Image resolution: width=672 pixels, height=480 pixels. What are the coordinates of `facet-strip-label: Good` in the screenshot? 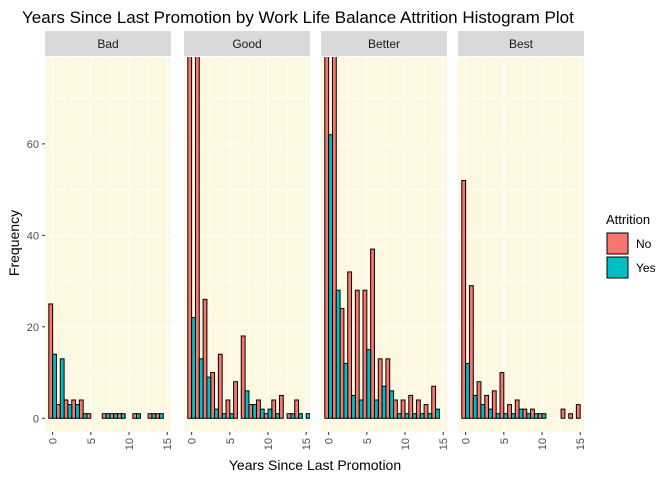 It's located at (246, 44).